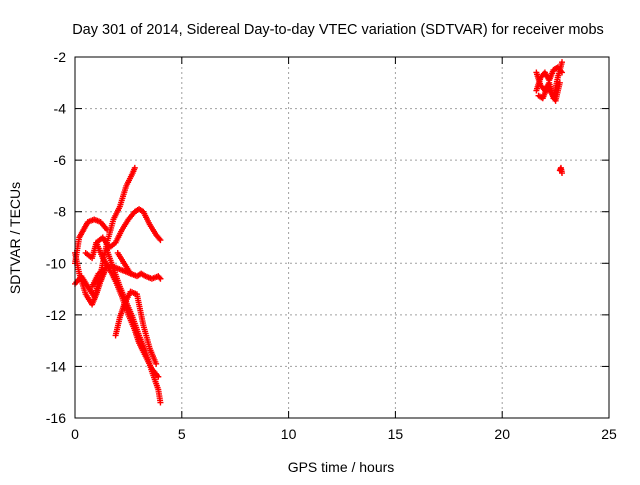 The width and height of the screenshot is (640, 485). Describe the element at coordinates (60, 57) in the screenshot. I see `y-tick-label: -2` at that location.